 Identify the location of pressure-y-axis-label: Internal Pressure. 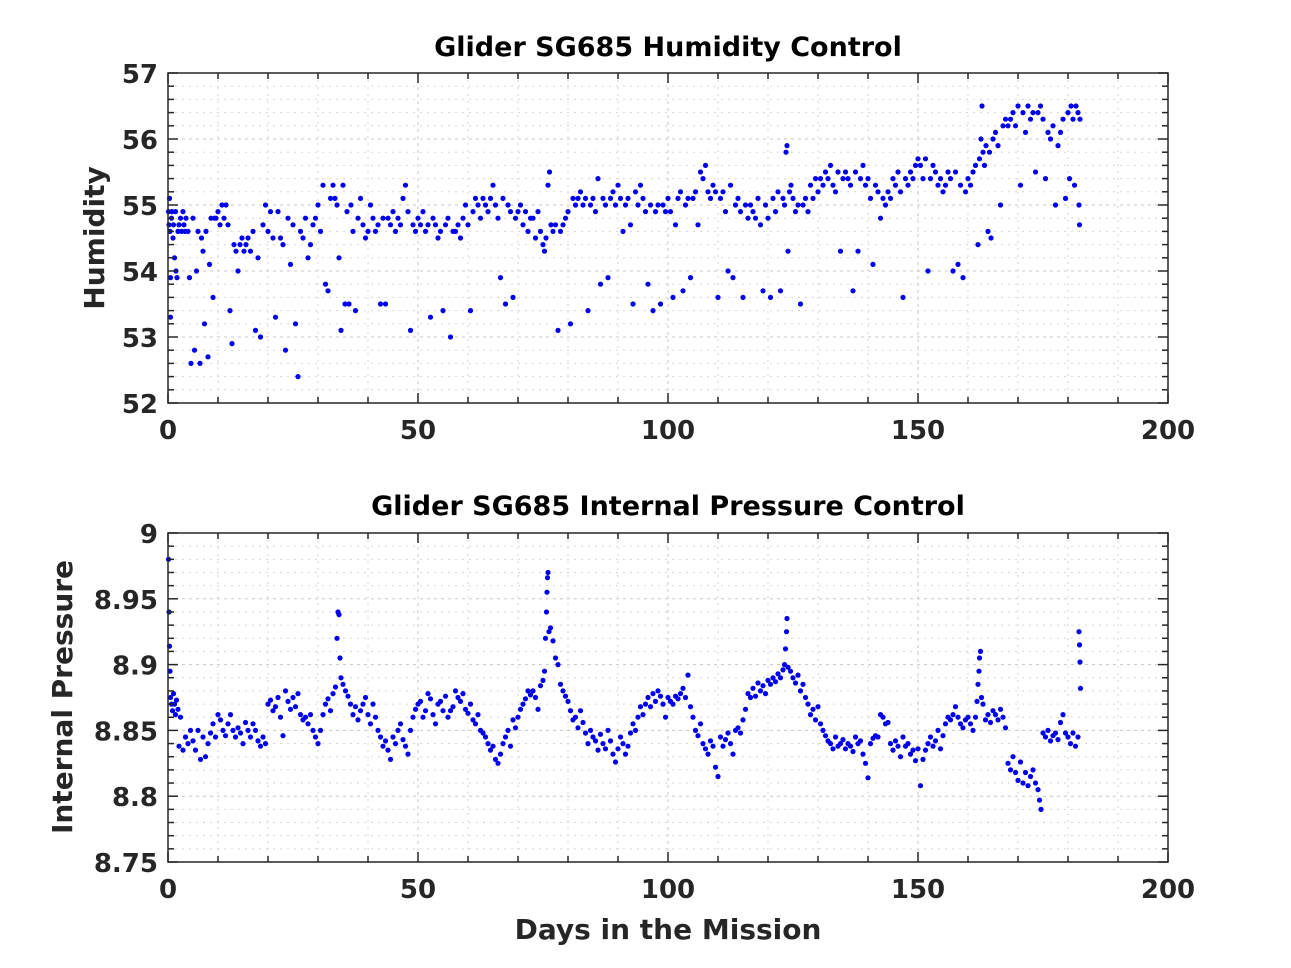
(62, 697).